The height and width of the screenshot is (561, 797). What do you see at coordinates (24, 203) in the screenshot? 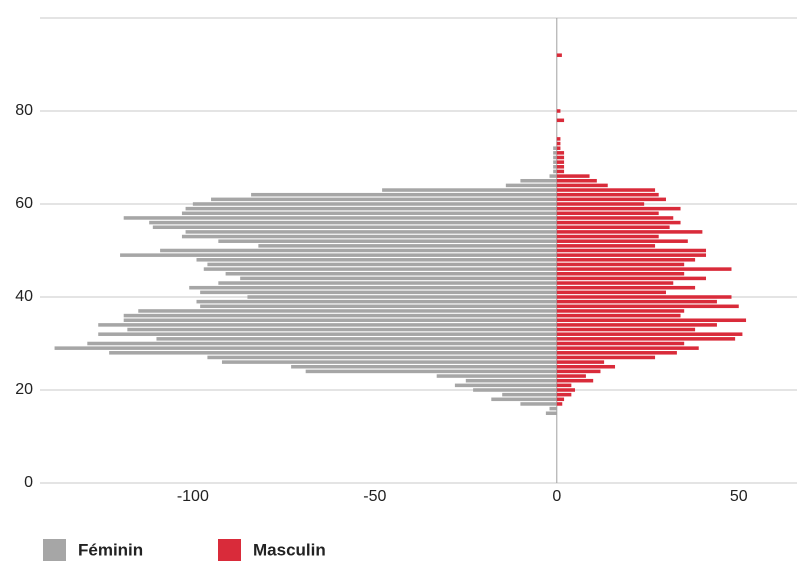
I see `y-tick-label: 60` at bounding box center [24, 203].